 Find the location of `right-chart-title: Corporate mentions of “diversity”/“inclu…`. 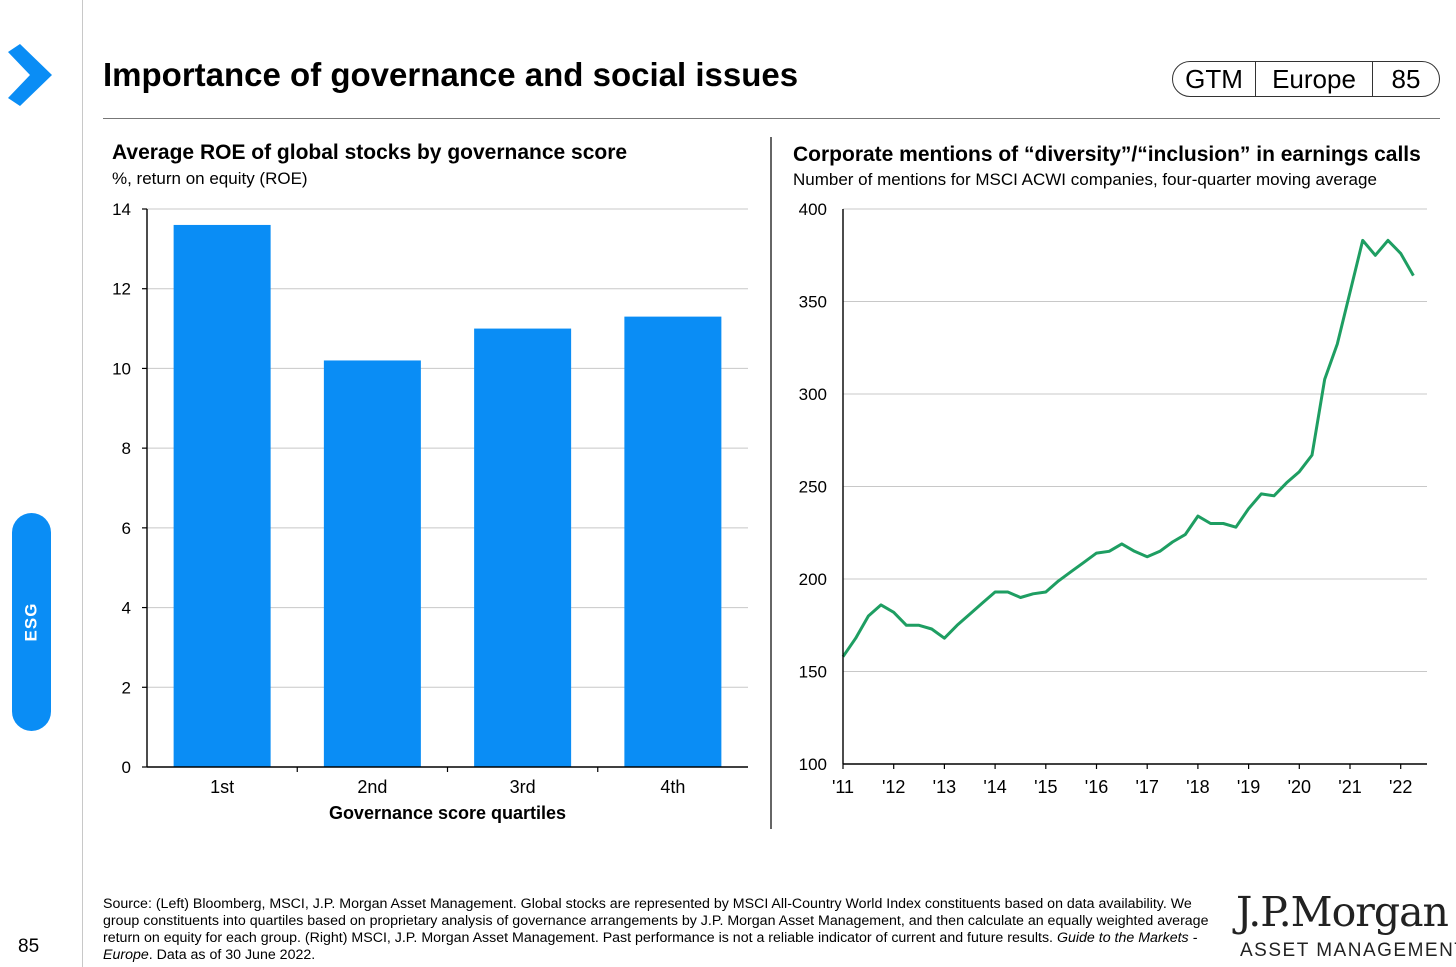

right-chart-title: Corporate mentions of “diversity”/“inclu… is located at coordinates (1107, 154).